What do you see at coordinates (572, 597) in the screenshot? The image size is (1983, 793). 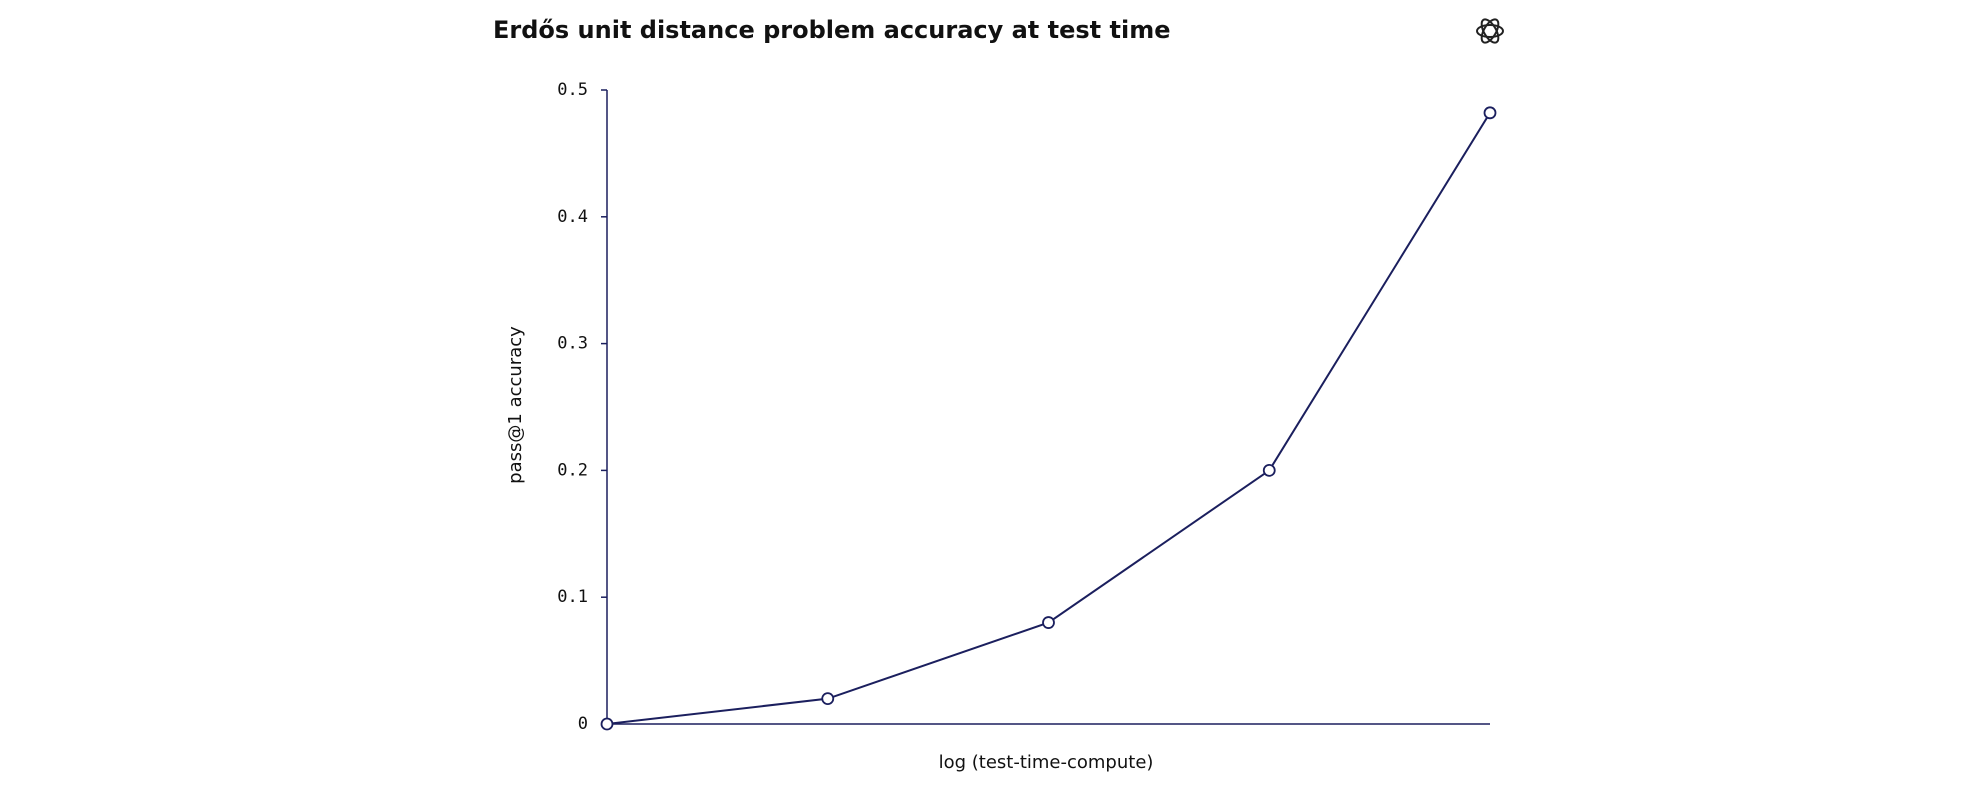 I see `y-tick-label: 0.1` at bounding box center [572, 597].